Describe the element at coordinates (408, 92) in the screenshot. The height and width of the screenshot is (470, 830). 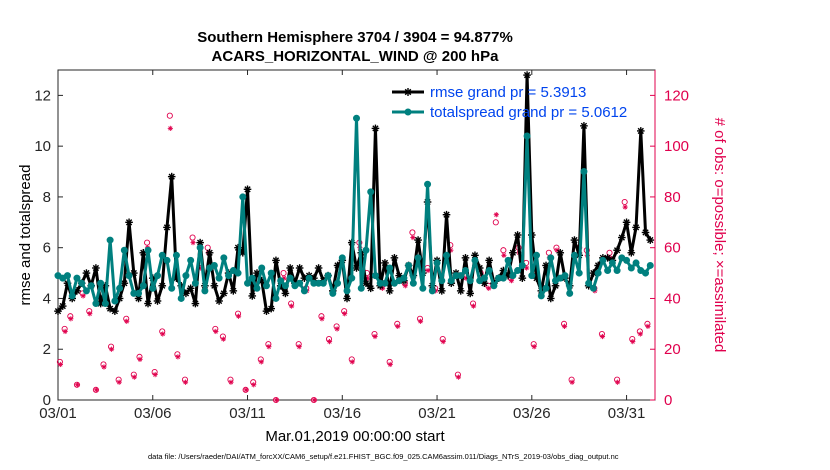
I see `legend-rmse-marker` at that location.